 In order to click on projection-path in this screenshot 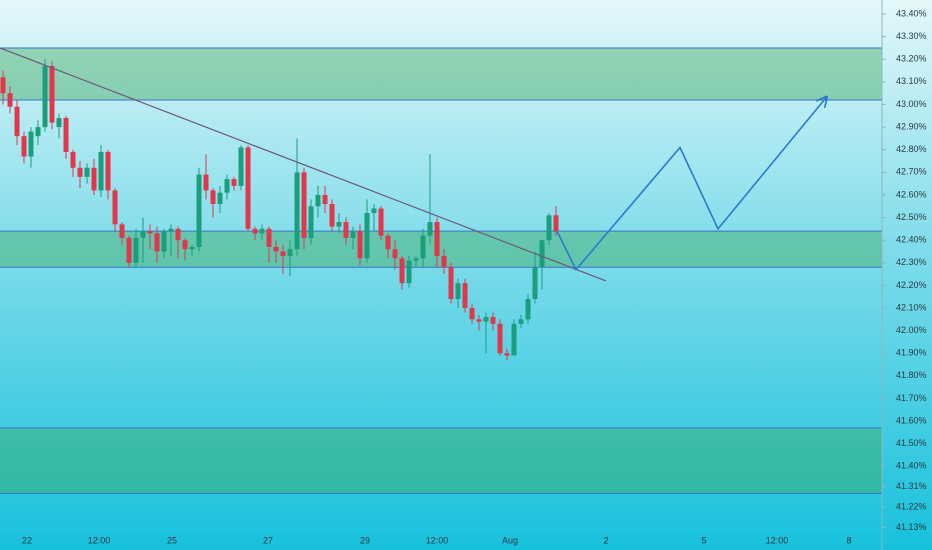, I will do `click(691, 185)`.